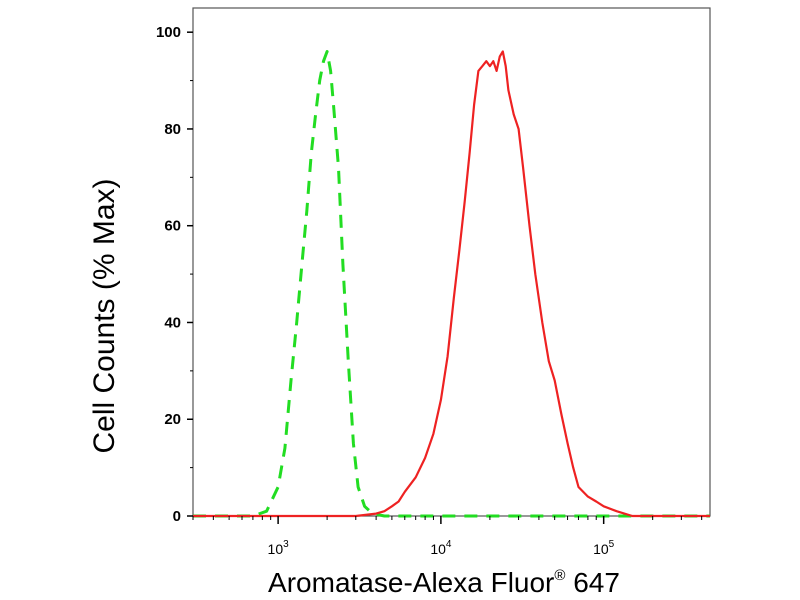  I want to click on x-tick-label: 10³, so click(279, 548).